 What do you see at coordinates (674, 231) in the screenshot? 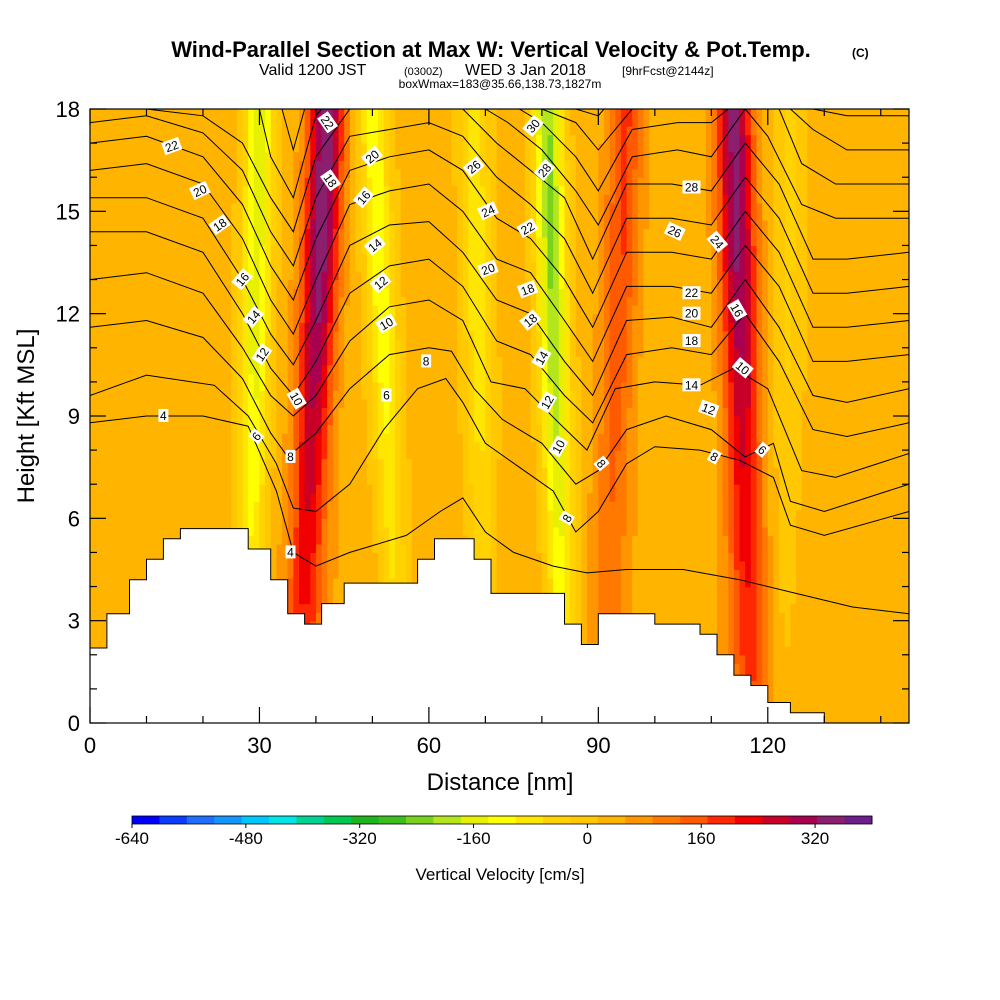
I see `contour-label-box` at bounding box center [674, 231].